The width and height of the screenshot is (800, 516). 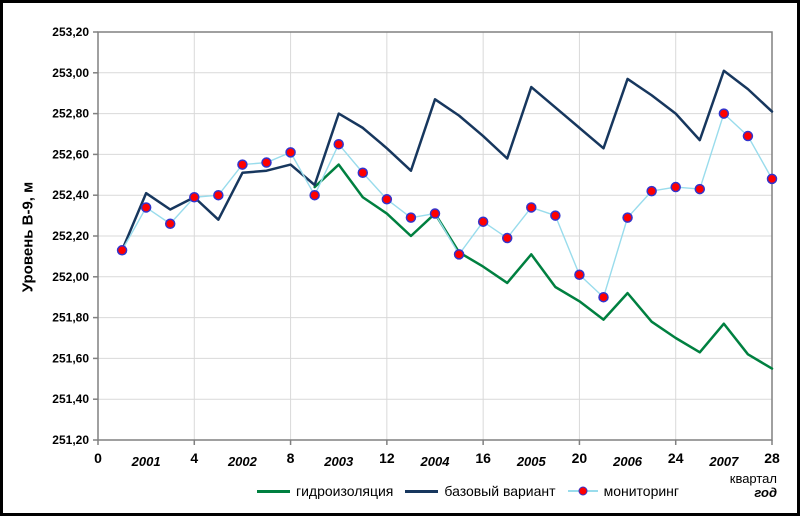 What do you see at coordinates (772, 458) in the screenshot?
I see `x-tick-label: 28` at bounding box center [772, 458].